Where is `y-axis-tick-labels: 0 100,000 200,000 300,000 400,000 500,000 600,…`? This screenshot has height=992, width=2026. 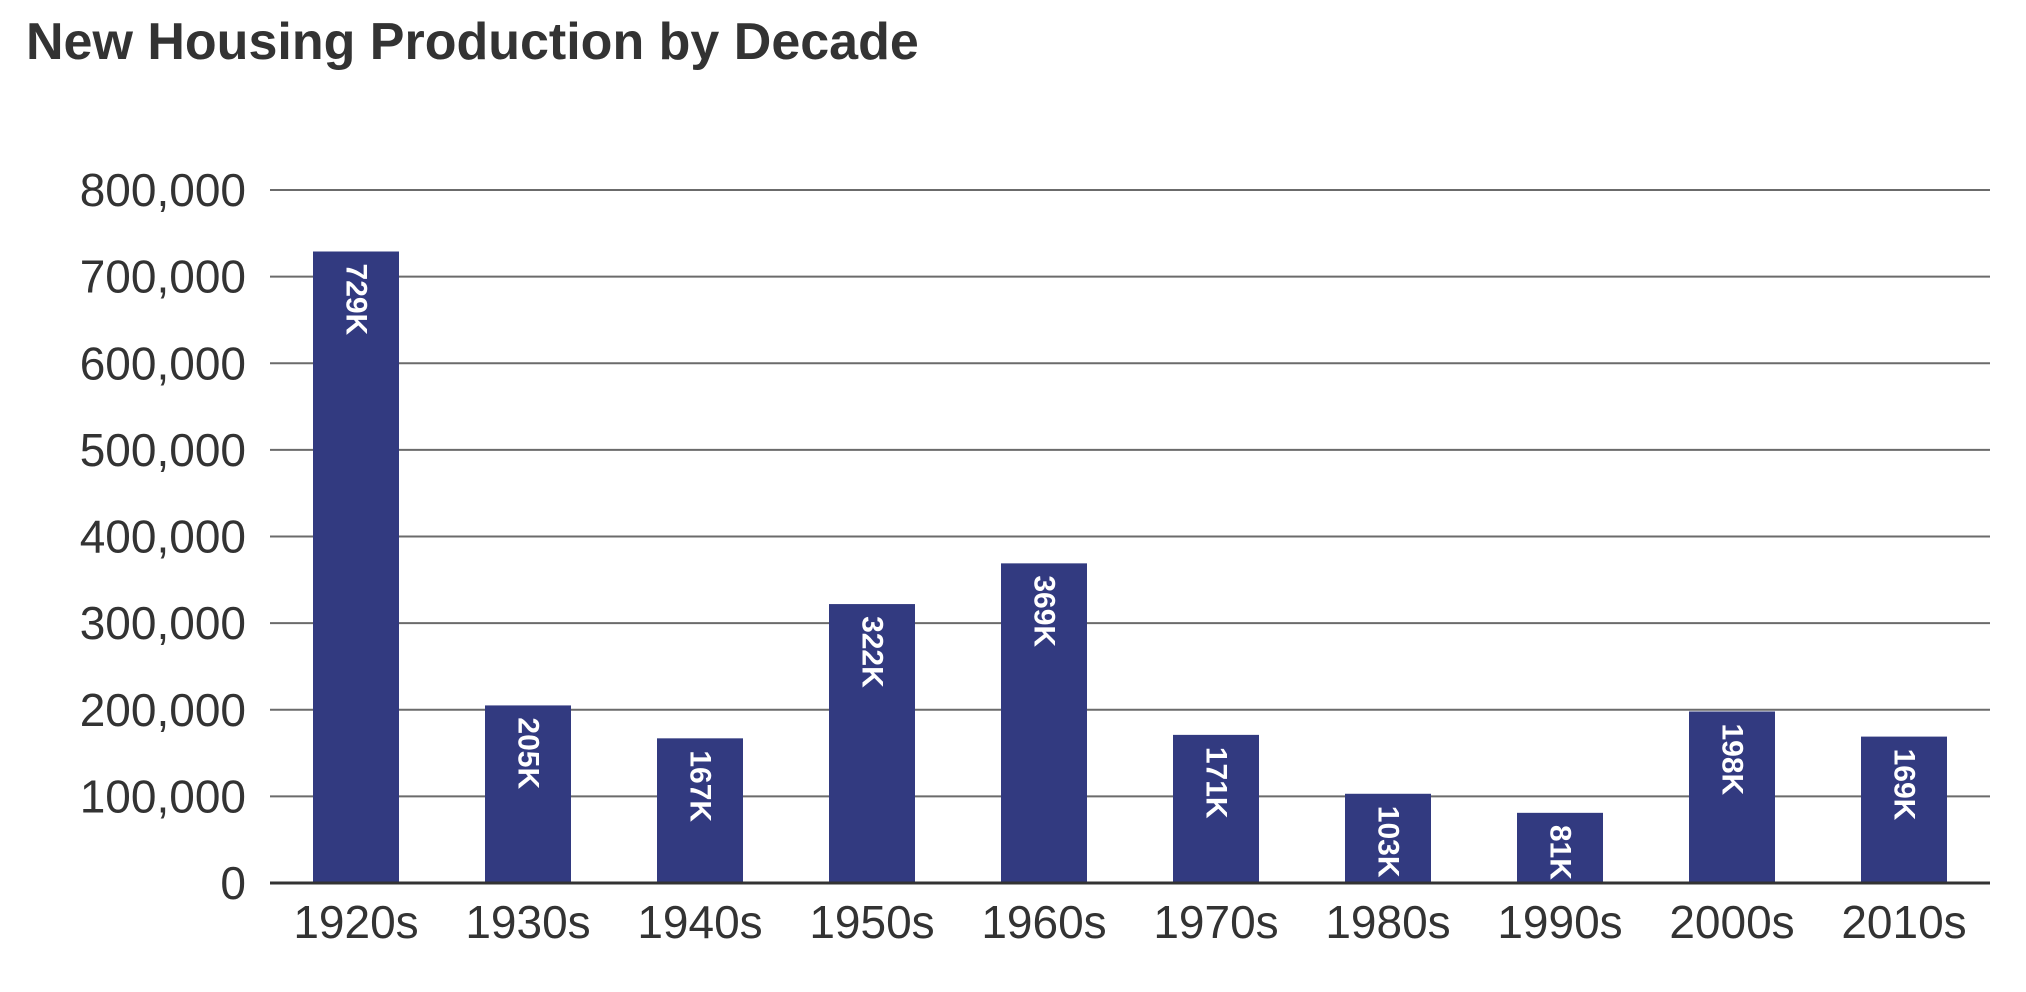
y-axis-tick-labels: 0 100,000 200,000 300,000 400,000 500,000 600,… is located at coordinates (163, 536).